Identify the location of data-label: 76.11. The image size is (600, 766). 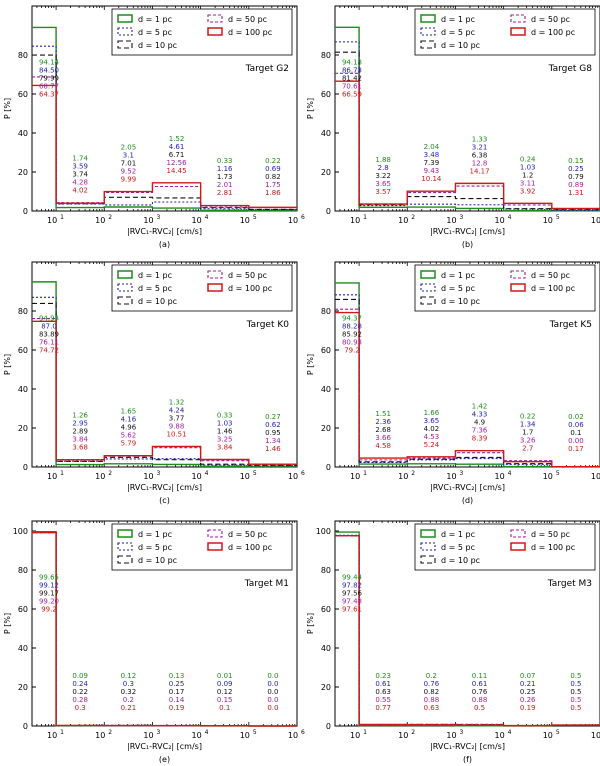
(49, 343).